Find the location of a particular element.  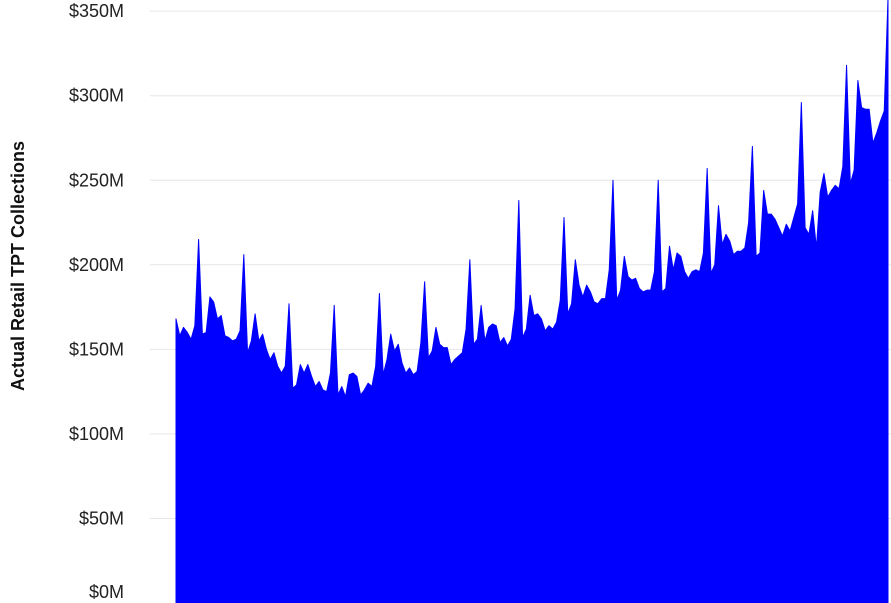

y-tick-label: $350M is located at coordinates (96, 11).